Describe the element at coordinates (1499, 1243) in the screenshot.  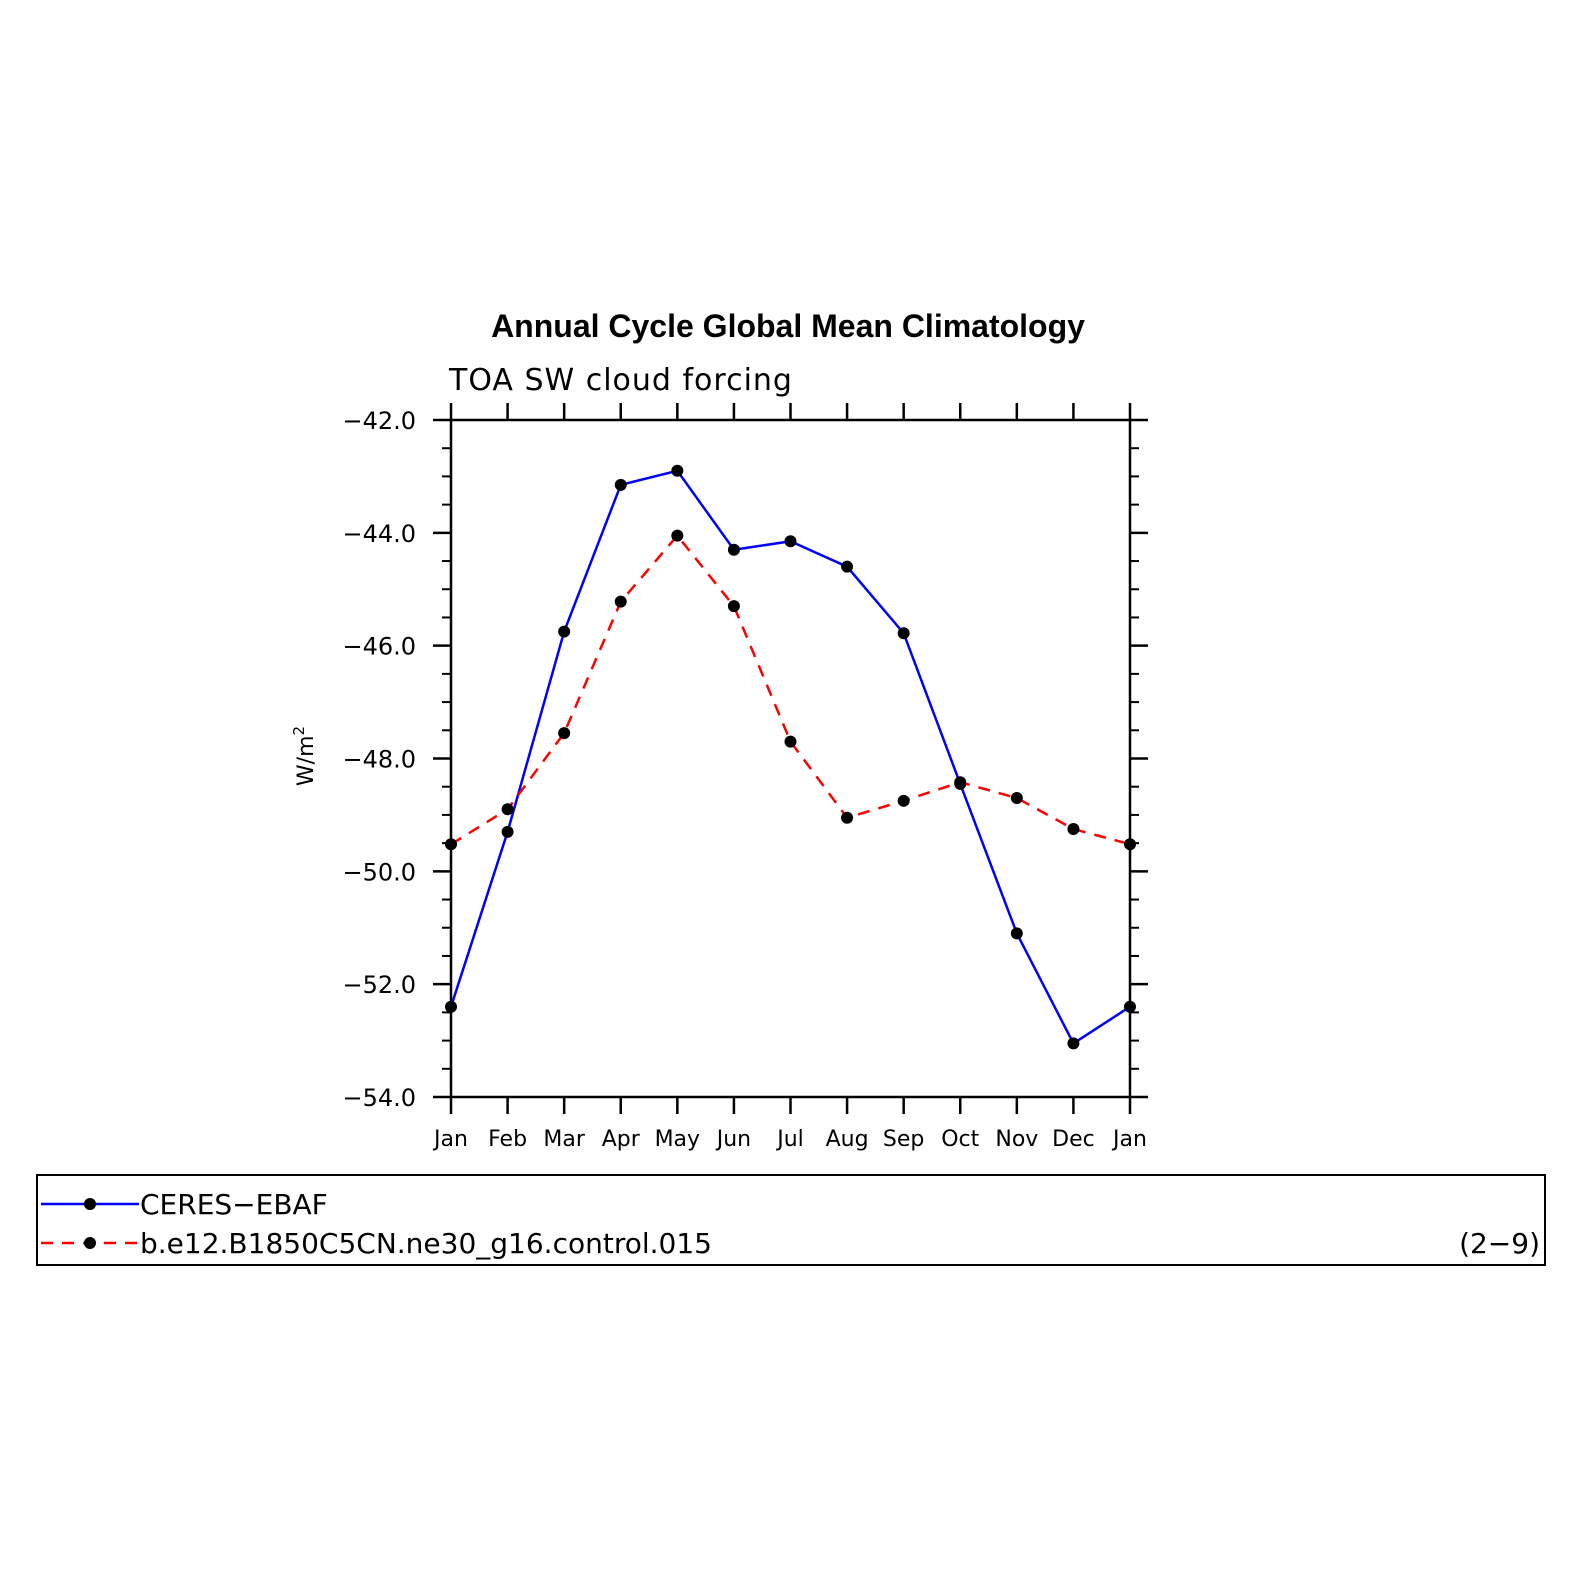
I see `panel-annotation: (2−9)` at that location.